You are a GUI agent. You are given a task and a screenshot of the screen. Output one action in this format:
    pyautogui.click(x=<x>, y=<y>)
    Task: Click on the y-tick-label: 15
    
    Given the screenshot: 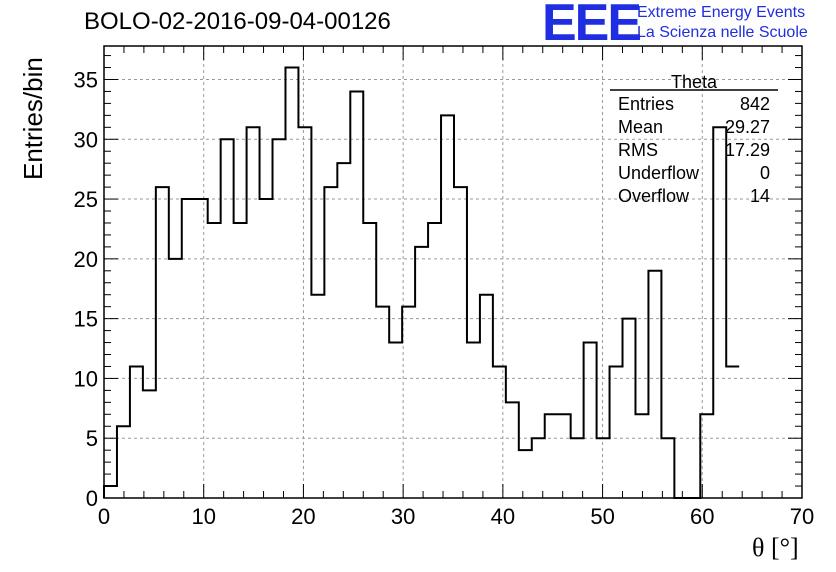 What is the action you would take?
    pyautogui.click(x=86, y=319)
    